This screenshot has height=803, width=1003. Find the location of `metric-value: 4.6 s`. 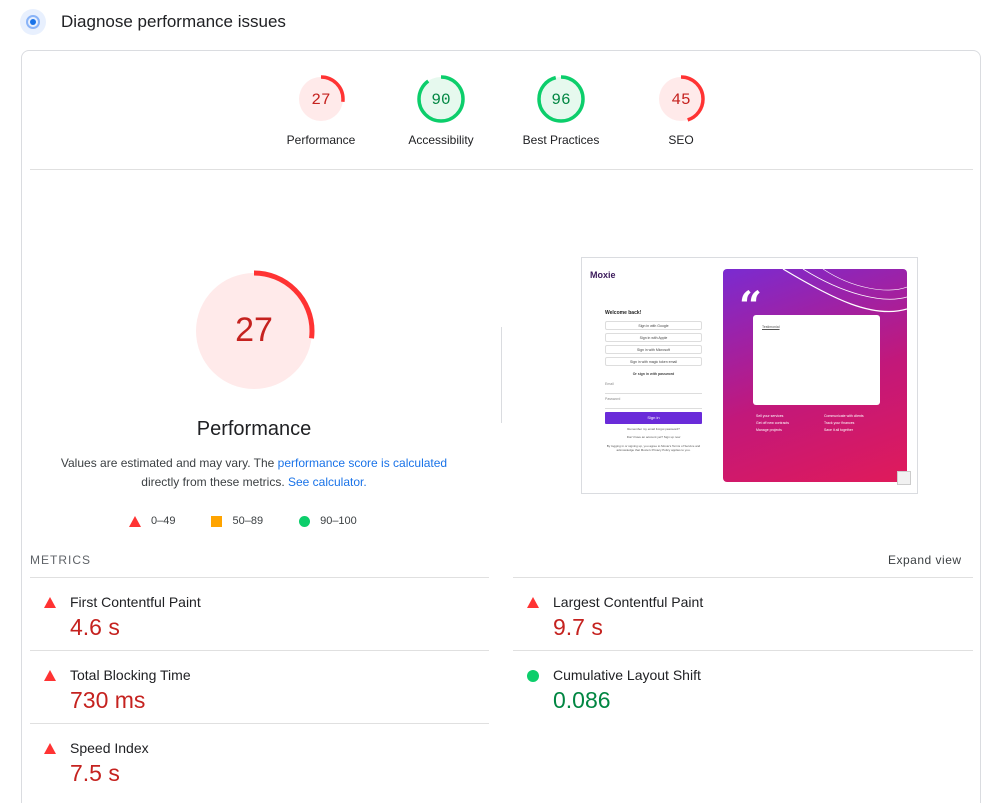

metric-value: 4.6 s is located at coordinates (95, 627).